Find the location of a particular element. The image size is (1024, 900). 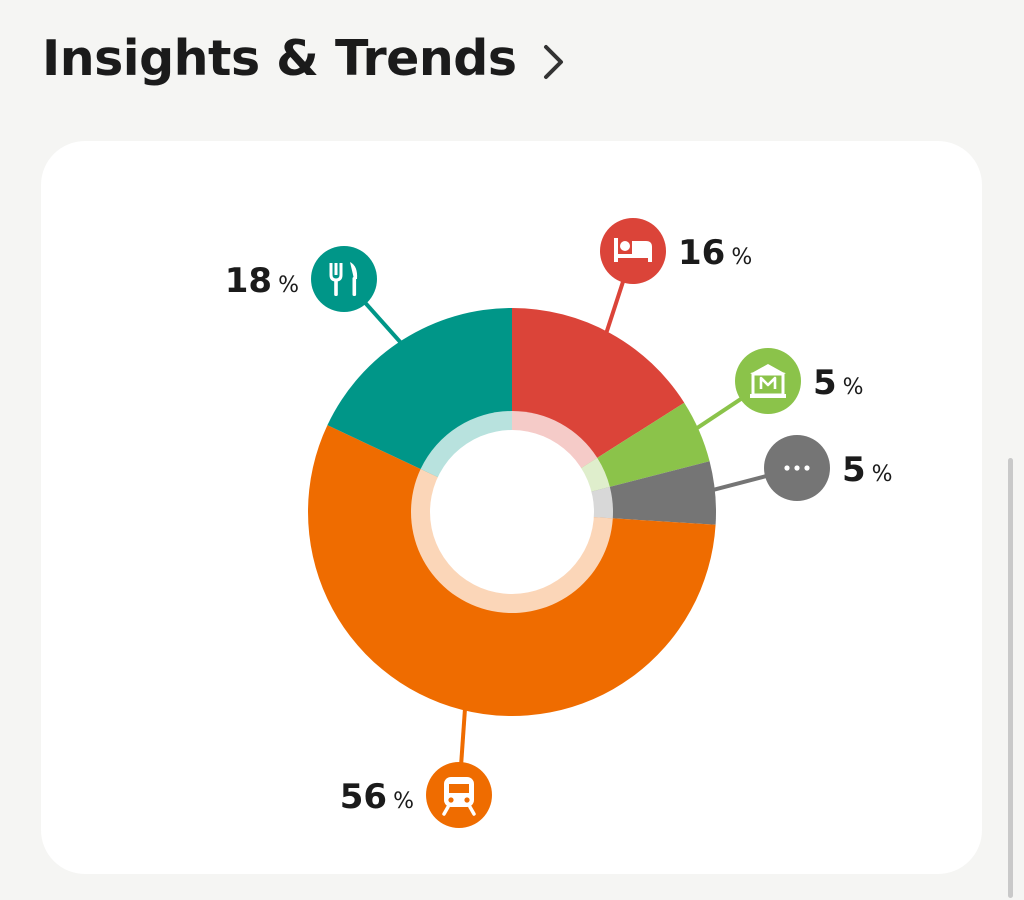

slice-label-3: 56% is located at coordinates (377, 797).